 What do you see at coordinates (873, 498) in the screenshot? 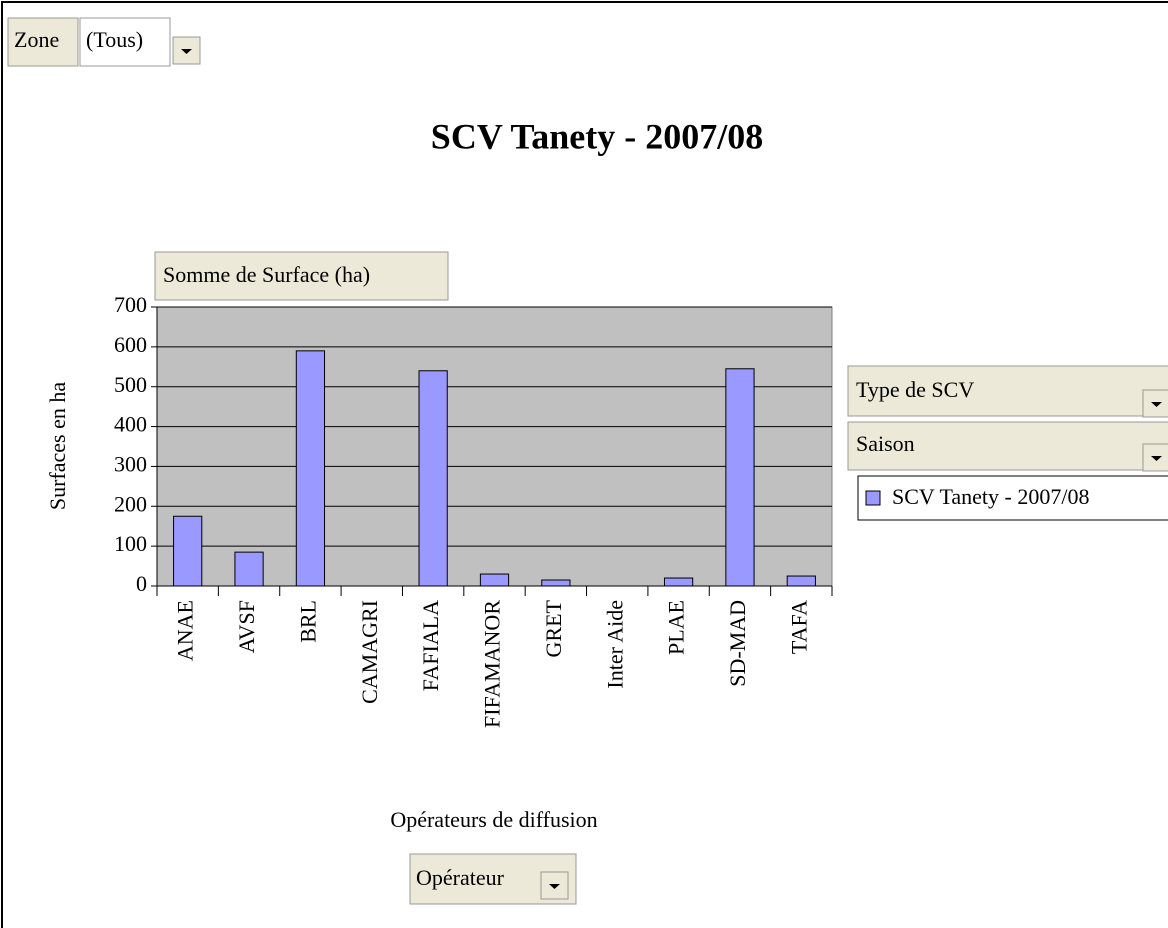
I see `legend-swatch` at bounding box center [873, 498].